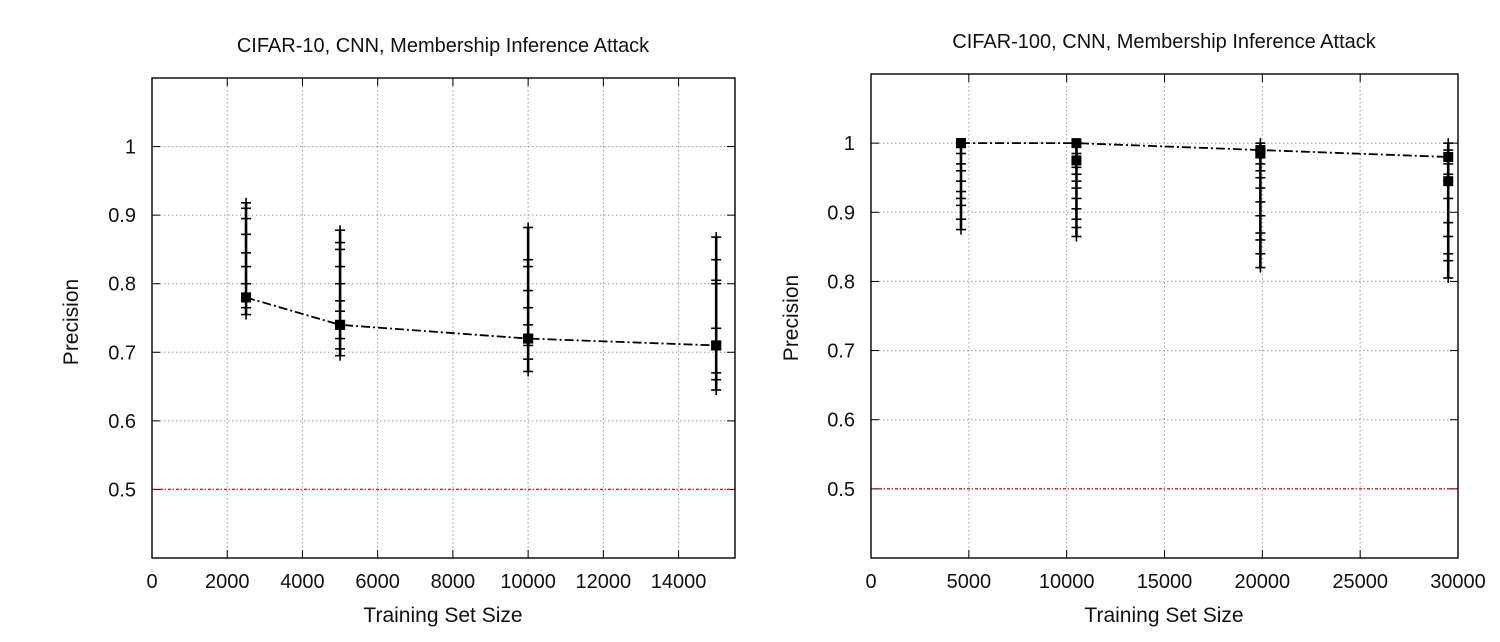  What do you see at coordinates (1263, 582) in the screenshot?
I see `x-tick-label: 20000` at bounding box center [1263, 582].